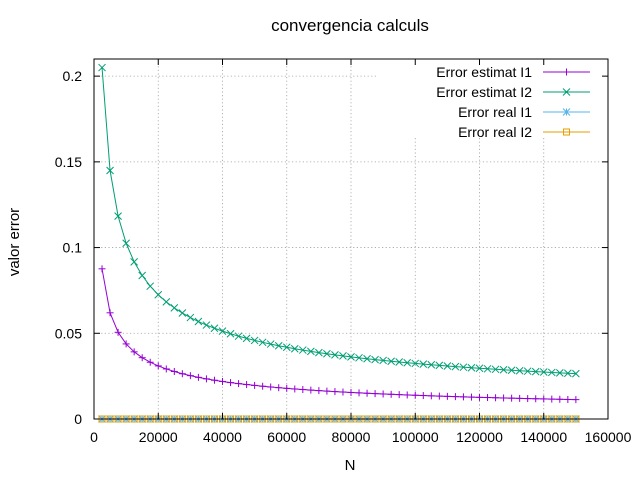 The height and width of the screenshot is (480, 640). I want to click on x-tick-label: 40000, so click(222, 437).